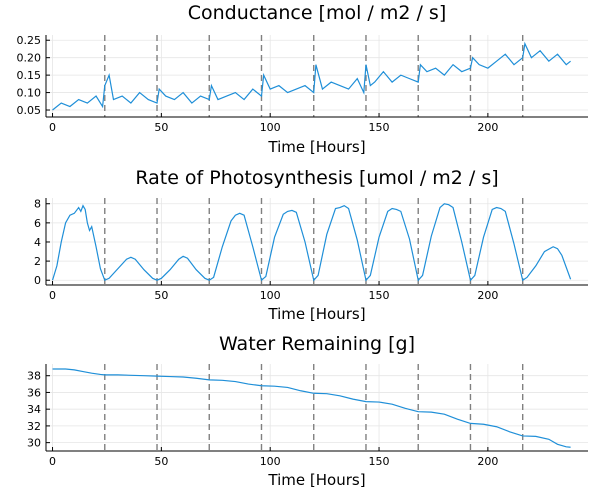 Image resolution: width=600 pixels, height=500 pixels. What do you see at coordinates (270, 461) in the screenshot?
I see `water-xtick-label: 100` at bounding box center [270, 461].